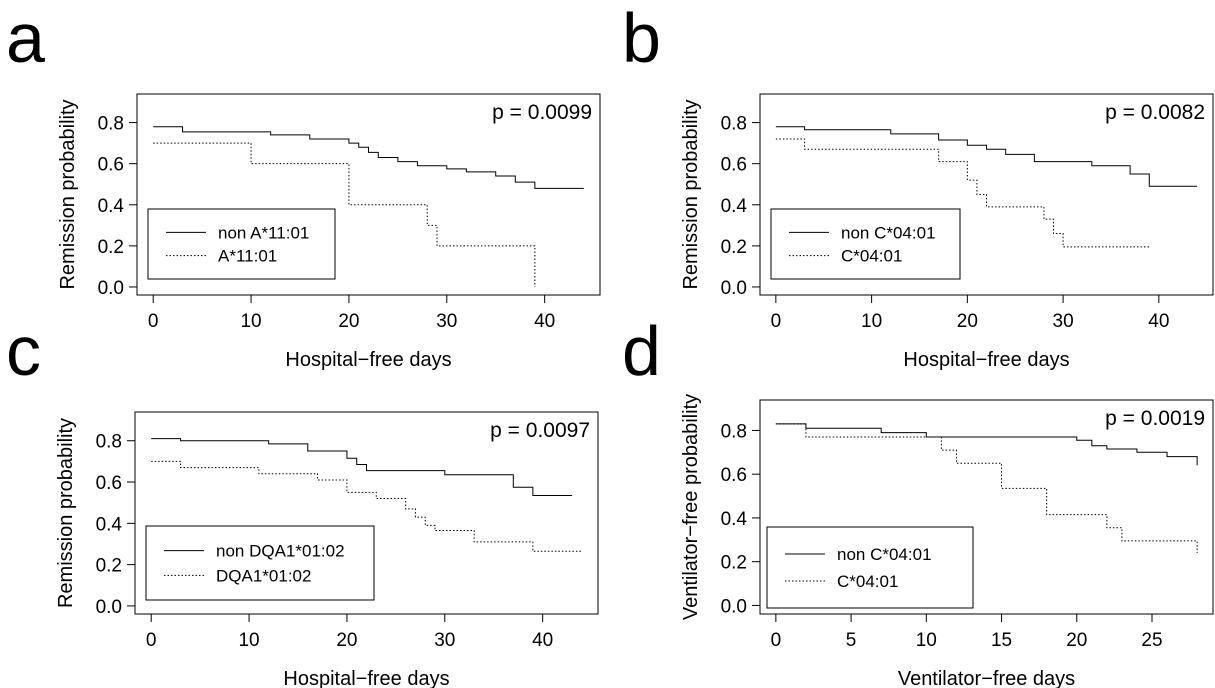  I want to click on p-value-annotation: p = 0.0082, so click(1155, 112).